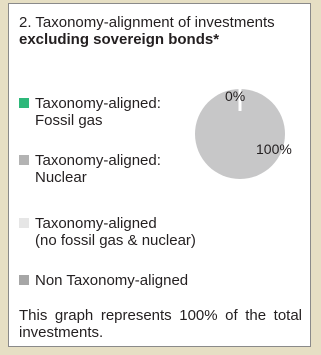 The height and width of the screenshot is (355, 321). Describe the element at coordinates (112, 280) in the screenshot. I see `legend-label-line1: Non Taxonomy-aligned` at that location.